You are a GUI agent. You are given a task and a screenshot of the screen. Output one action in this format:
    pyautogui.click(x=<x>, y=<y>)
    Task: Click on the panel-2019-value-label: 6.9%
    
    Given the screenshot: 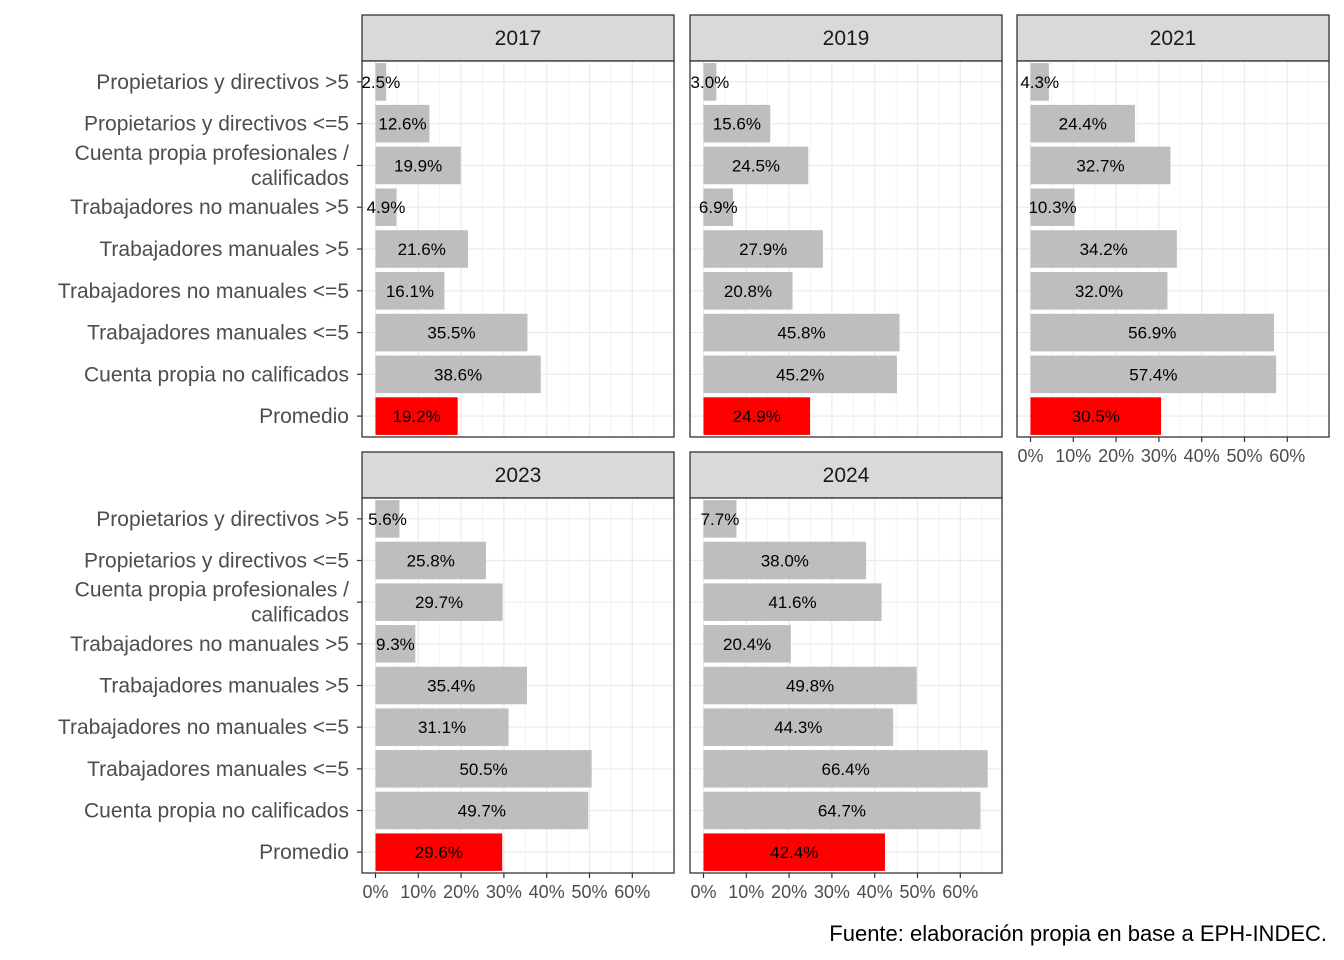 What is the action you would take?
    pyautogui.click(x=718, y=207)
    